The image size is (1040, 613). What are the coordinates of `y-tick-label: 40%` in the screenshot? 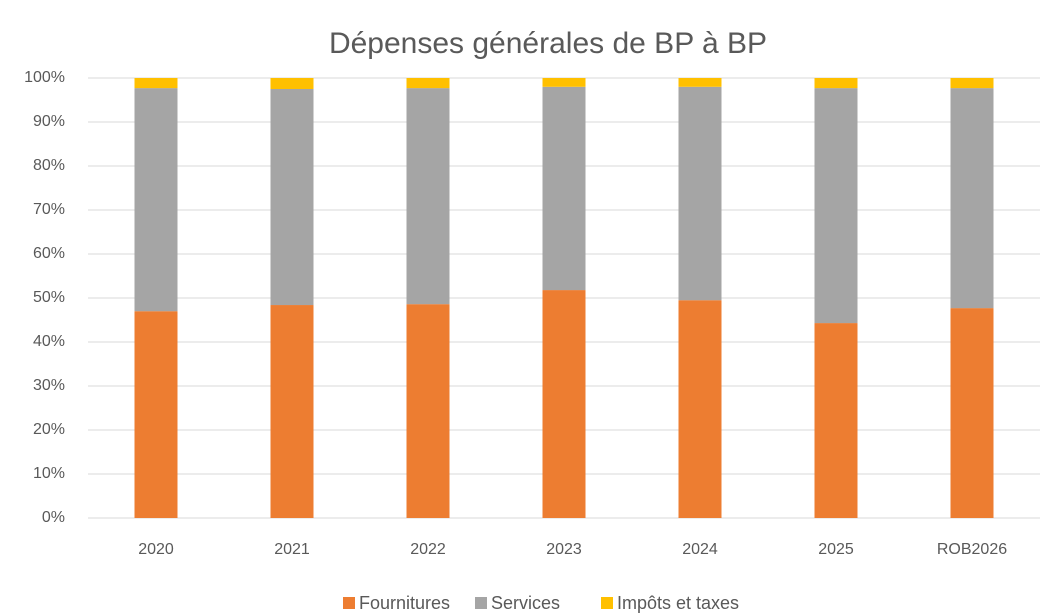 It's located at (49, 341).